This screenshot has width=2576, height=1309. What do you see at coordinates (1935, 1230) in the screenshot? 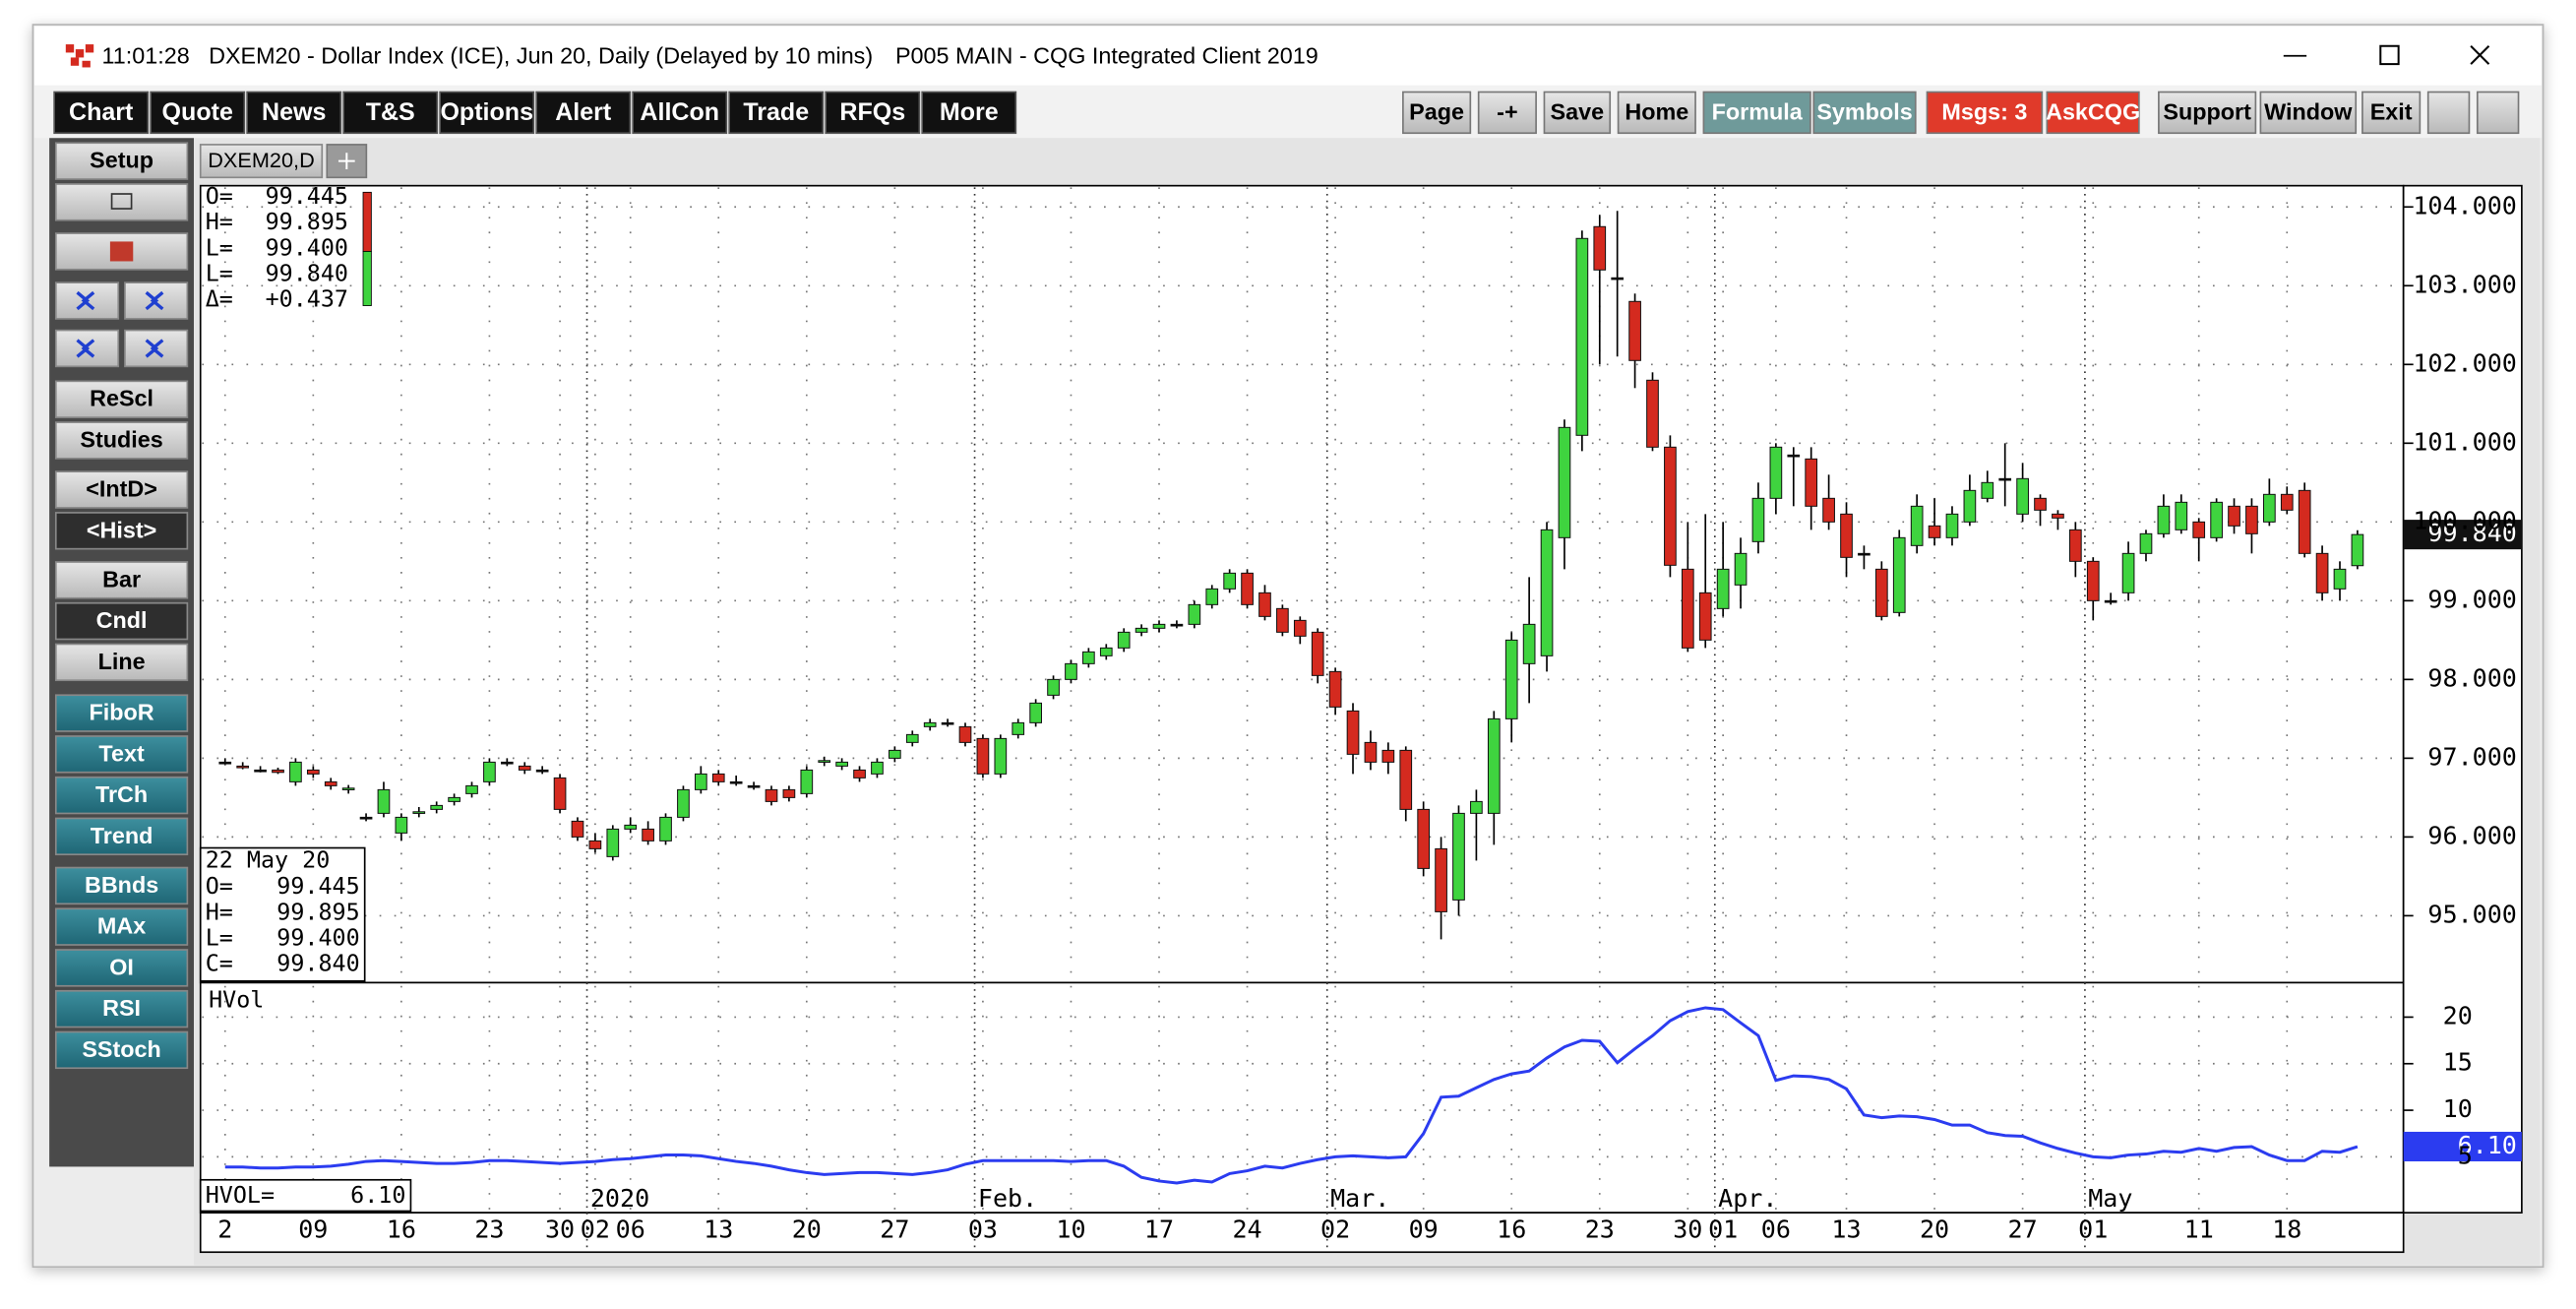
I see `x-tick-label: 20` at bounding box center [1935, 1230].